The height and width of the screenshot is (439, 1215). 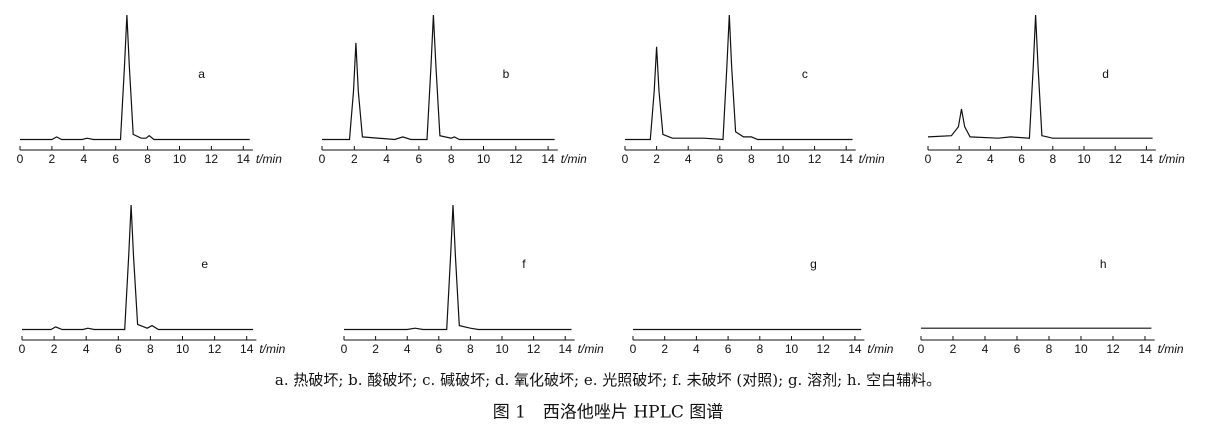 I want to click on panel-label: e, so click(x=204, y=264).